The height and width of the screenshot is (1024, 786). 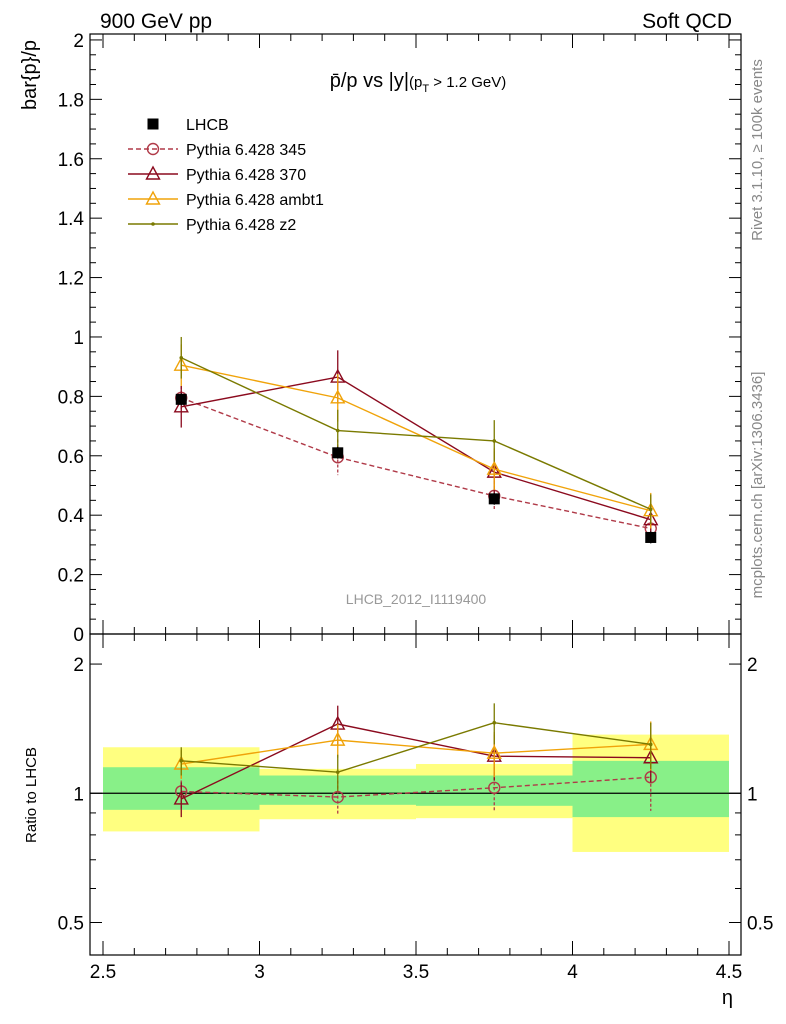 I want to click on header-left: 900 GeV pp, so click(x=156, y=21).